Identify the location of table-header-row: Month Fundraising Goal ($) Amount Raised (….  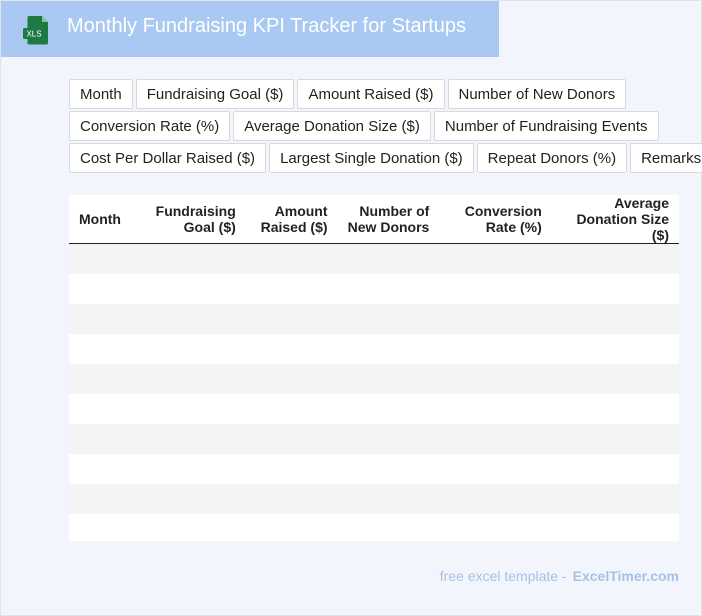
(374, 219).